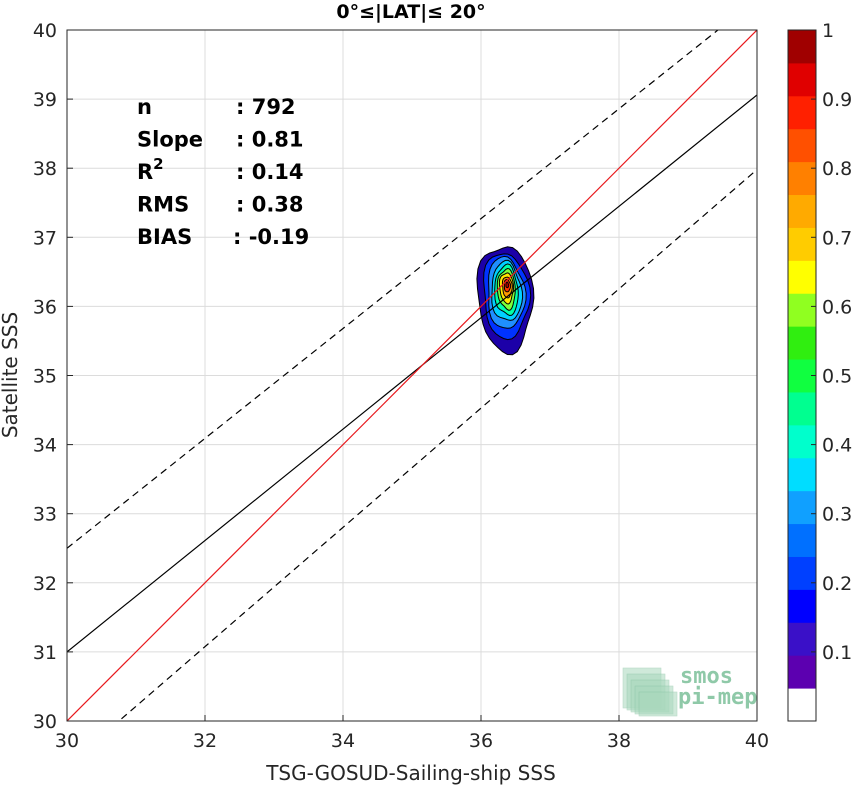 The image size is (855, 788). What do you see at coordinates (158, 164) in the screenshot?
I see `stat-superscript: 2` at bounding box center [158, 164].